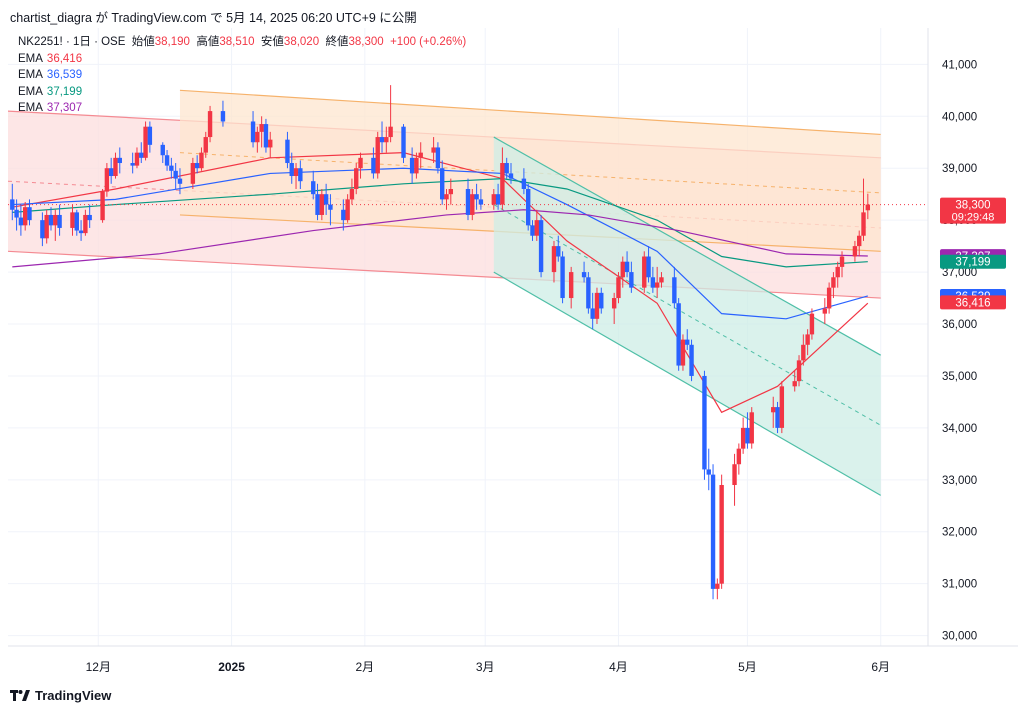 This screenshot has height=713, width=1024. What do you see at coordinates (428, 42) in the screenshot?
I see `change-value: +100 (+0.26%)` at bounding box center [428, 42].